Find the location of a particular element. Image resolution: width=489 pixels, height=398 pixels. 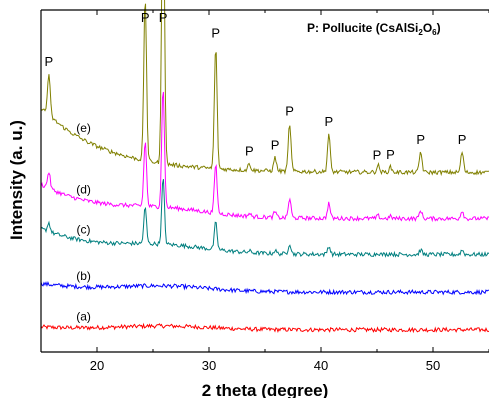

series-label-a: (a) is located at coordinates (83, 316).